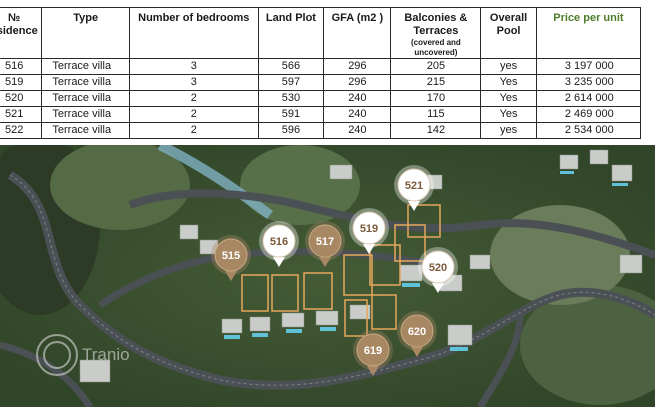  What do you see at coordinates (291, 130) in the screenshot?
I see `cell-land-plot: 596` at bounding box center [291, 130].